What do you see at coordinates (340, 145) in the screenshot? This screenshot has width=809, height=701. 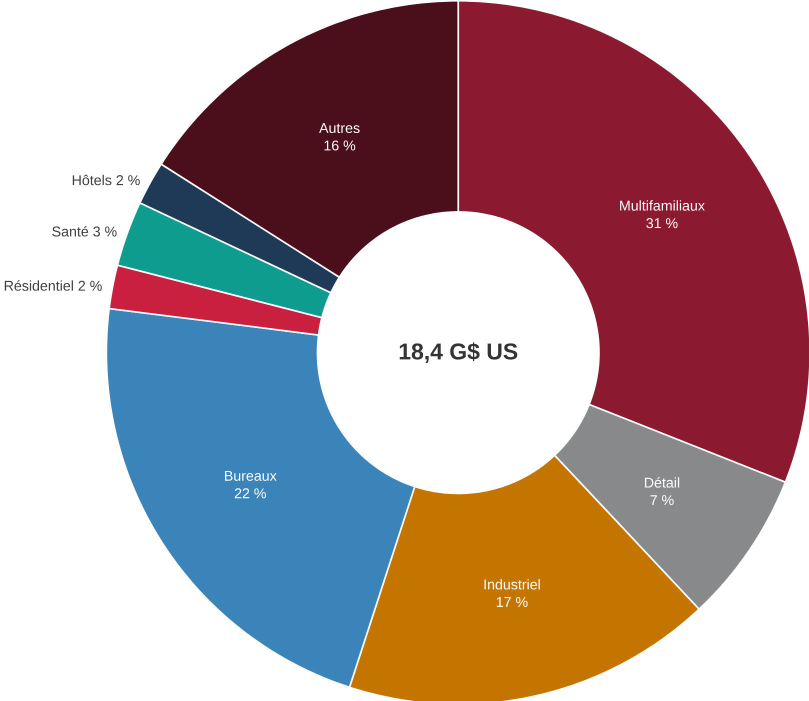 I see `data-label: 16 %` at bounding box center [340, 145].